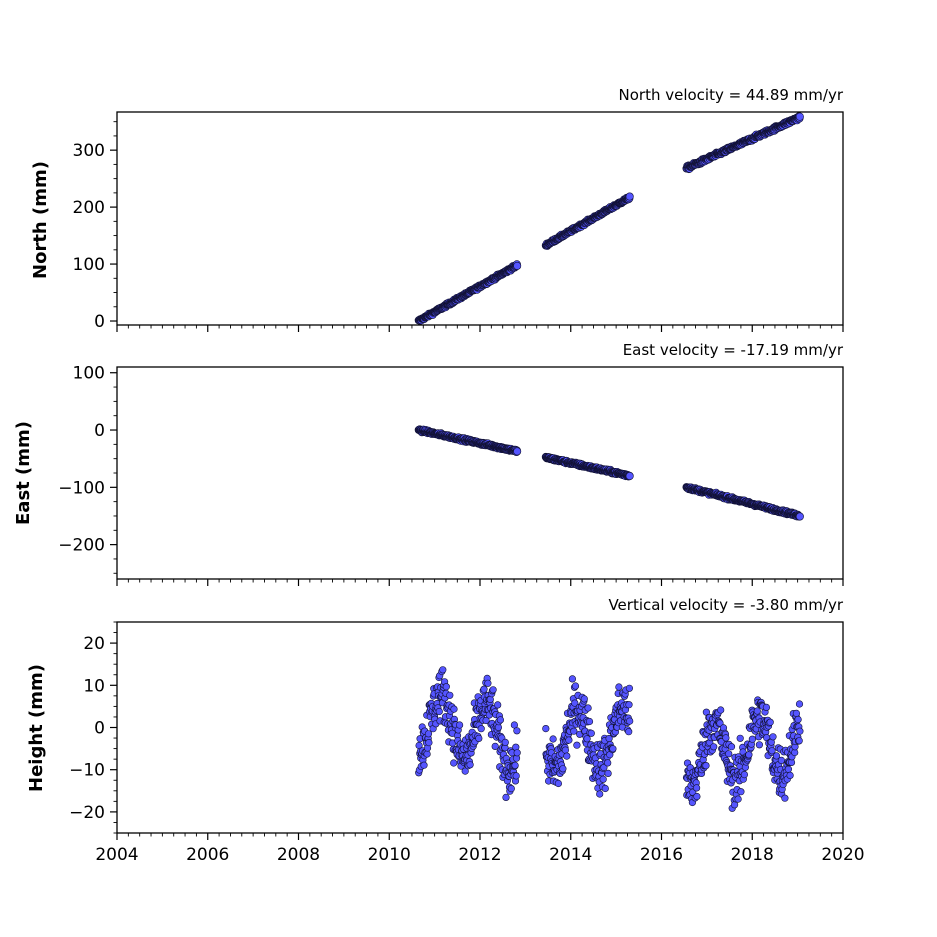 The image size is (937, 937). I want to click on east-y-tick-label: 100, so click(89, 374).